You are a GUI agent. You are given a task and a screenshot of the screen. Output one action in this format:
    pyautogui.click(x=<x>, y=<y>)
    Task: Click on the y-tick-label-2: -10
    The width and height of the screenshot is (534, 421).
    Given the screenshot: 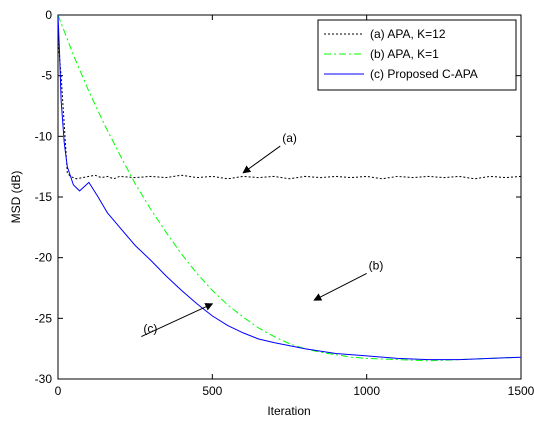 What is the action you would take?
    pyautogui.click(x=44, y=136)
    